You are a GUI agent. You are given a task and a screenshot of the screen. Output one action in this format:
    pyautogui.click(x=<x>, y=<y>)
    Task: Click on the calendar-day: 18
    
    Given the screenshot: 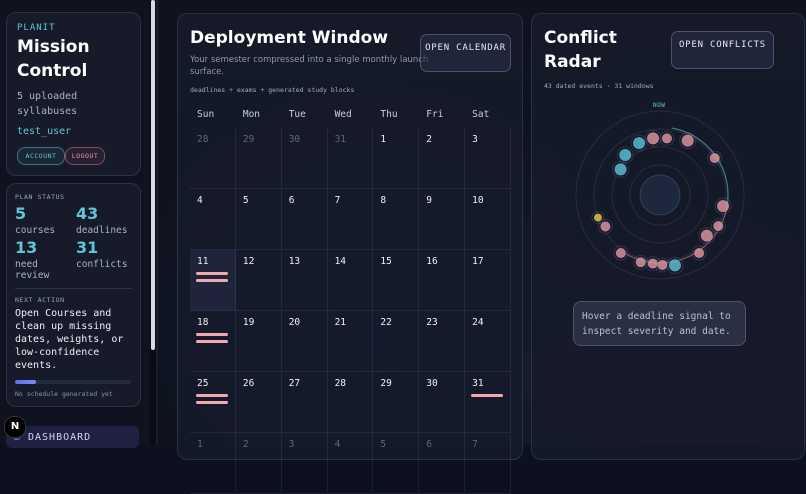 What is the action you would take?
    pyautogui.click(x=213, y=341)
    